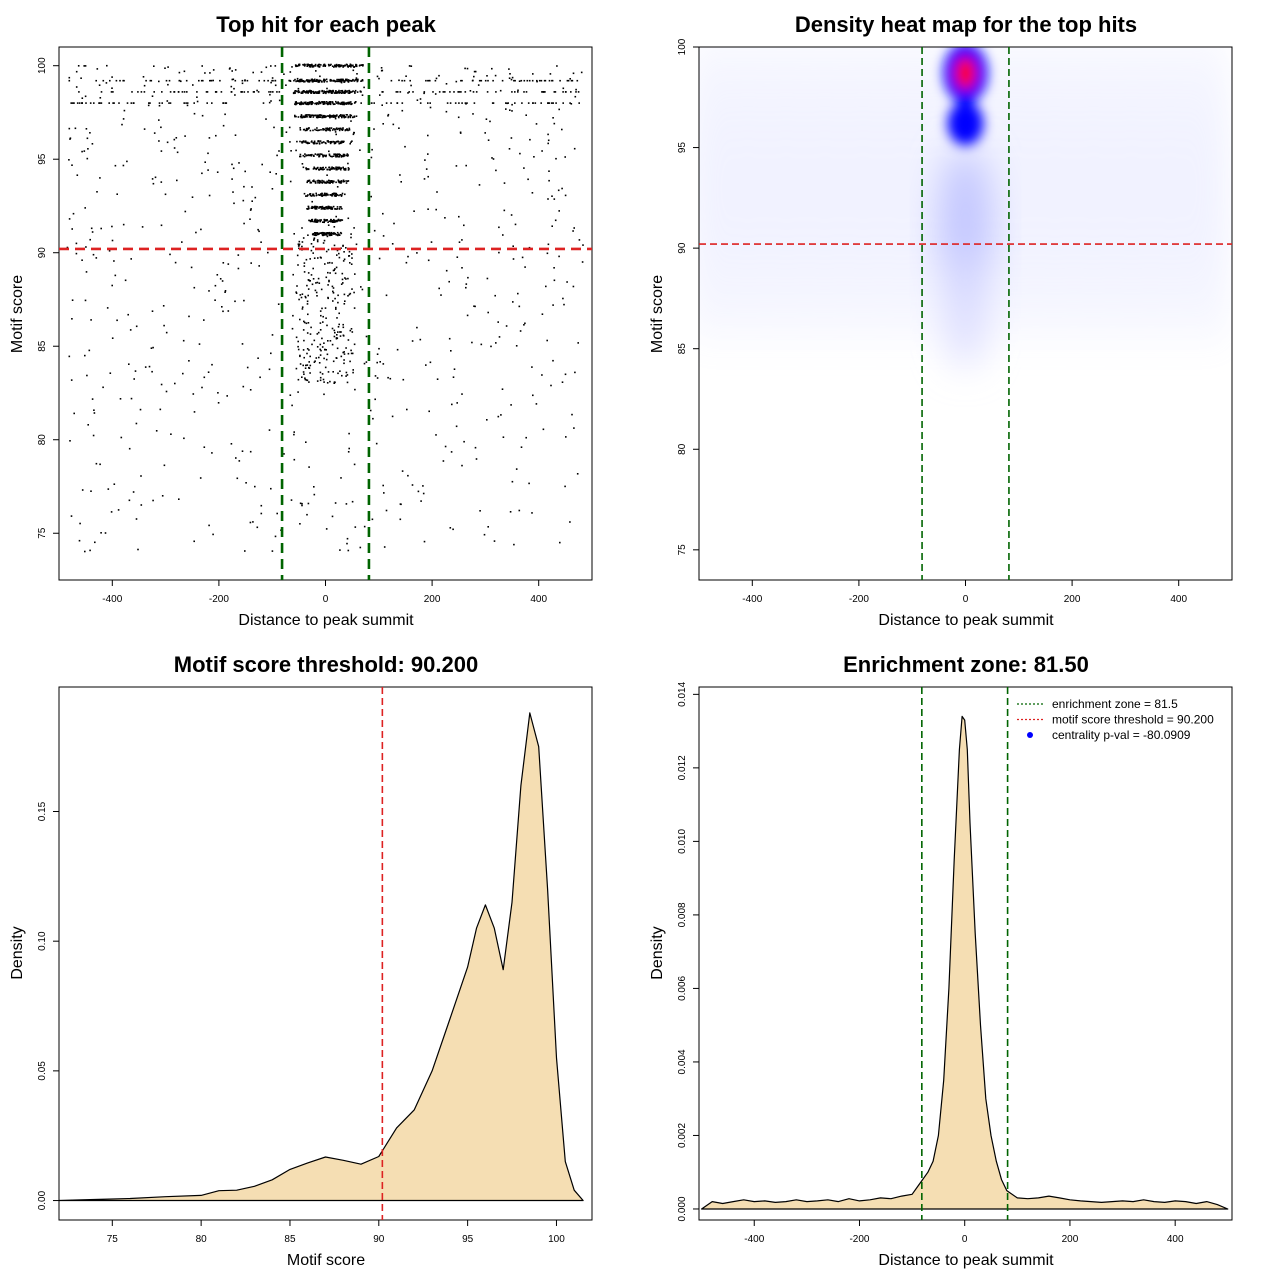  I want to click on y-axis-label: Motif score, so click(17, 314).